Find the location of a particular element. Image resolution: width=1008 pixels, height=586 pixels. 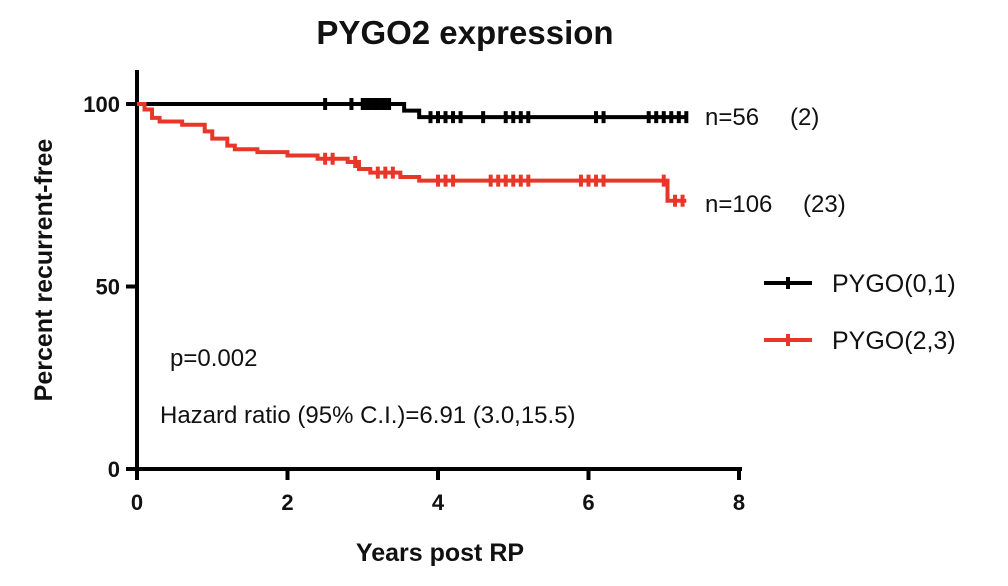

x-ticks: 0 2 4 6 8 is located at coordinates (438, 492).